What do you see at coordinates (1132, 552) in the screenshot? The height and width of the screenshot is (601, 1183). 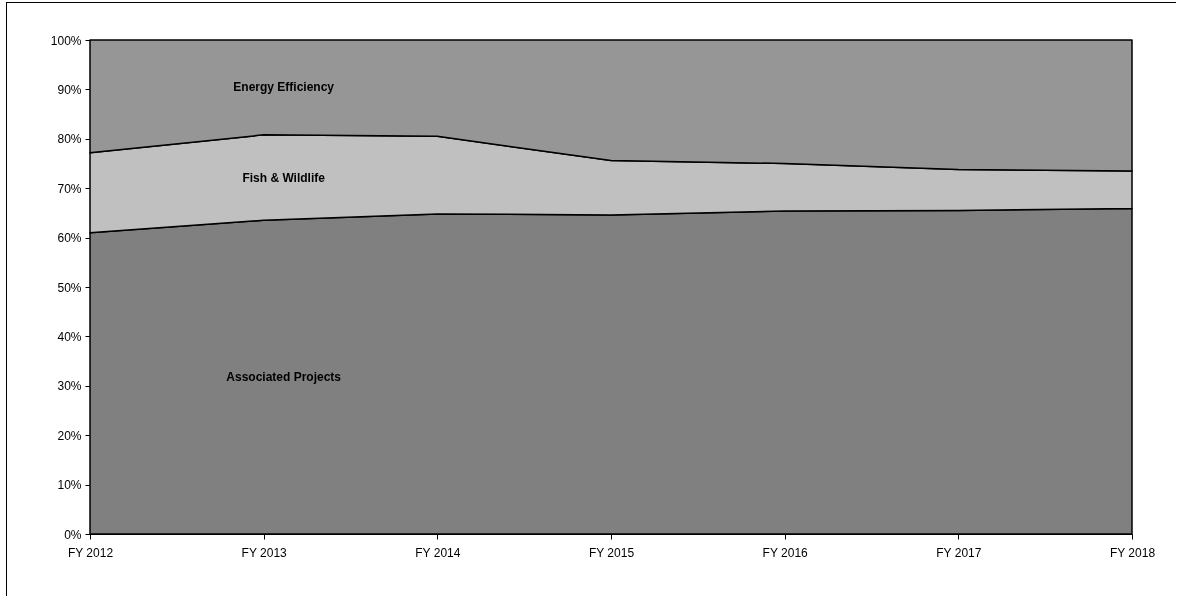 I see `x-tick-label: FY 2018` at bounding box center [1132, 552].